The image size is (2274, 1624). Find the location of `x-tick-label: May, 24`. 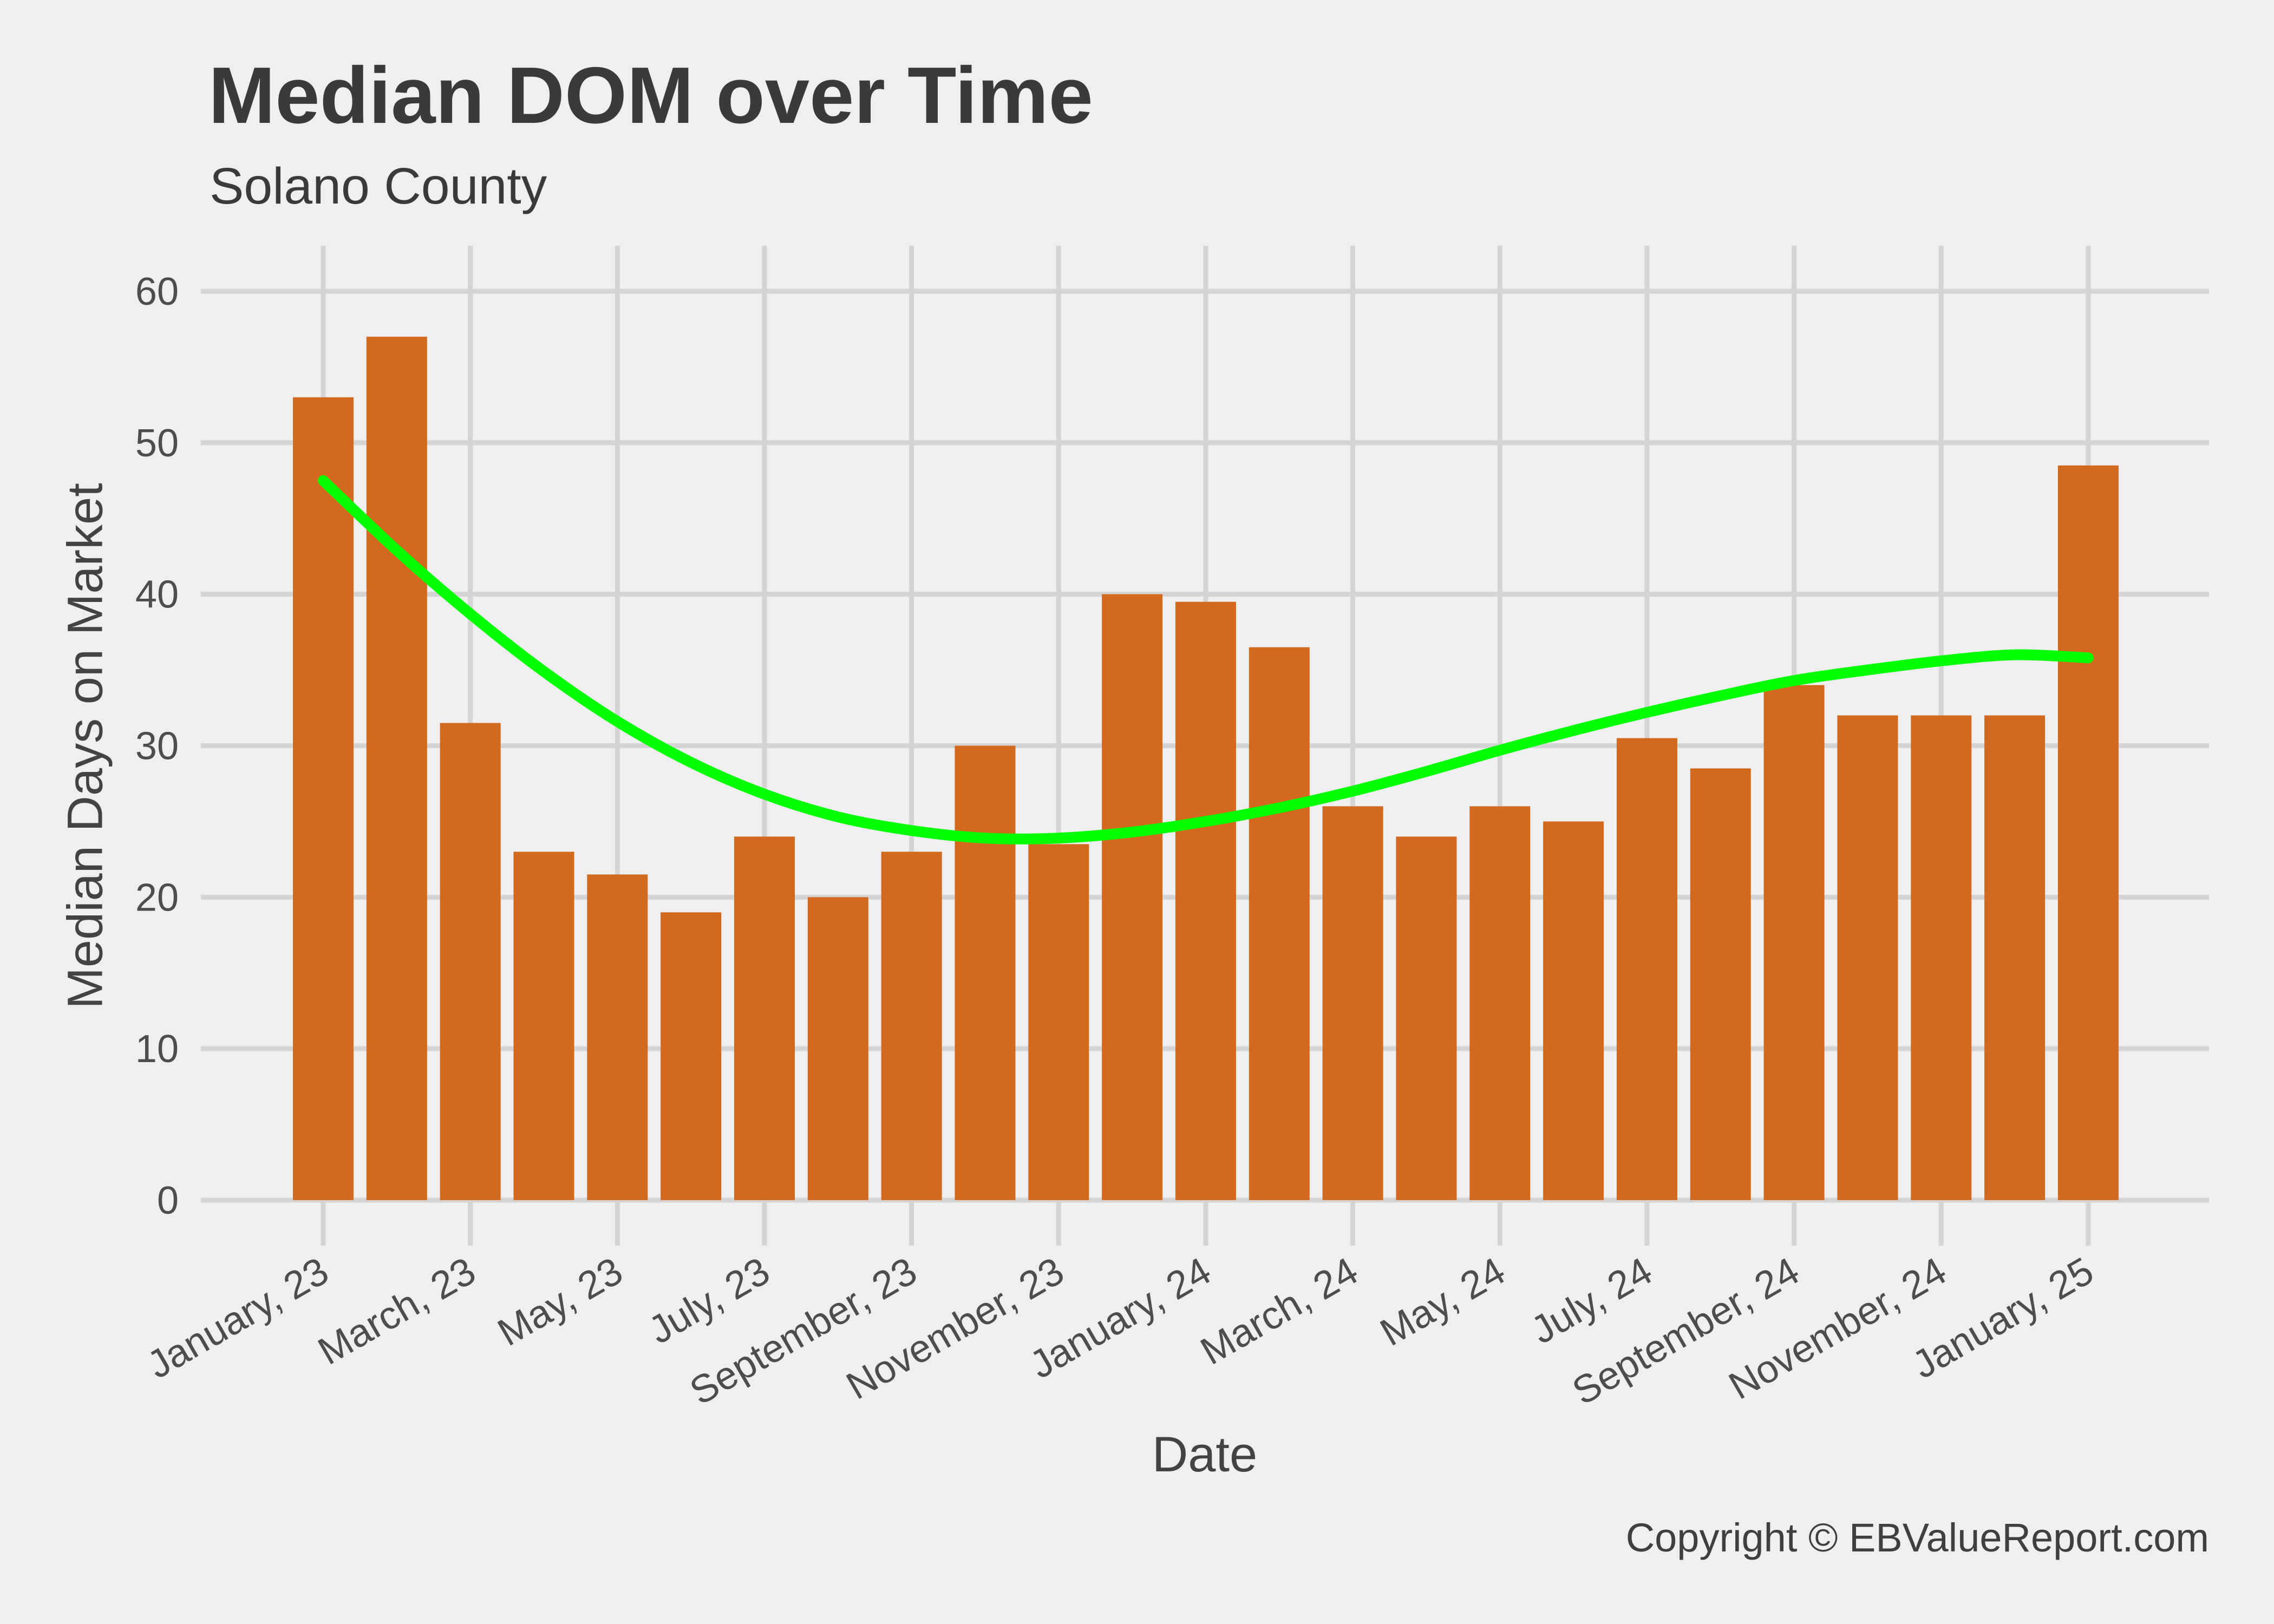

x-tick-label: May, 24 is located at coordinates (1443, 1302).